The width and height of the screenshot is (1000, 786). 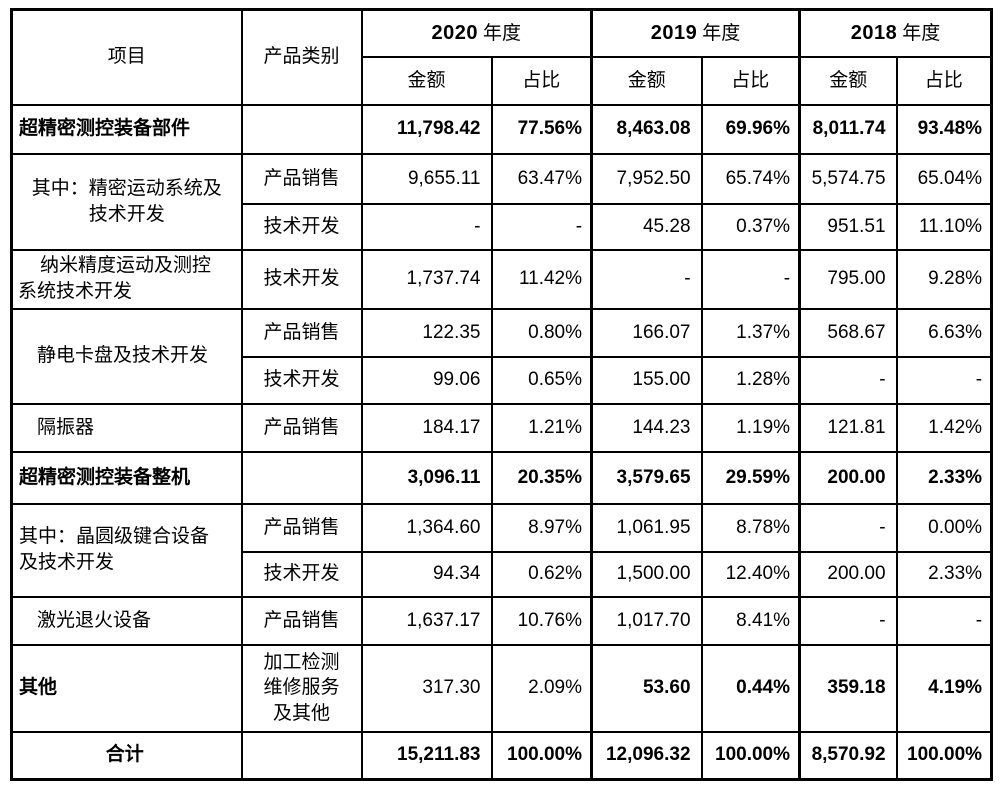 I want to click on amount-2019: 7,952.50, so click(x=646, y=178).